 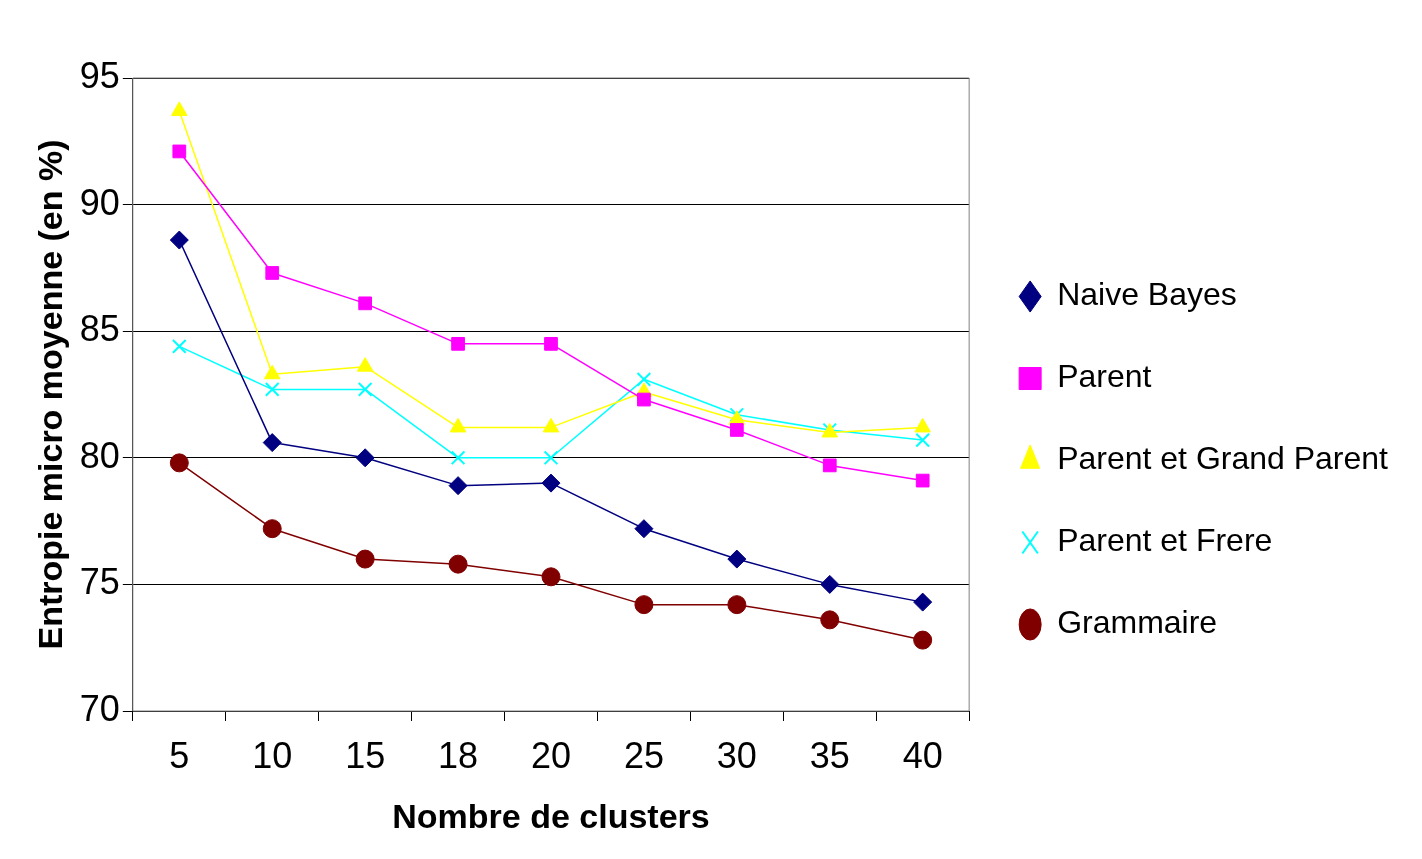 What do you see at coordinates (272, 755) in the screenshot?
I see `x-tick-label: 10` at bounding box center [272, 755].